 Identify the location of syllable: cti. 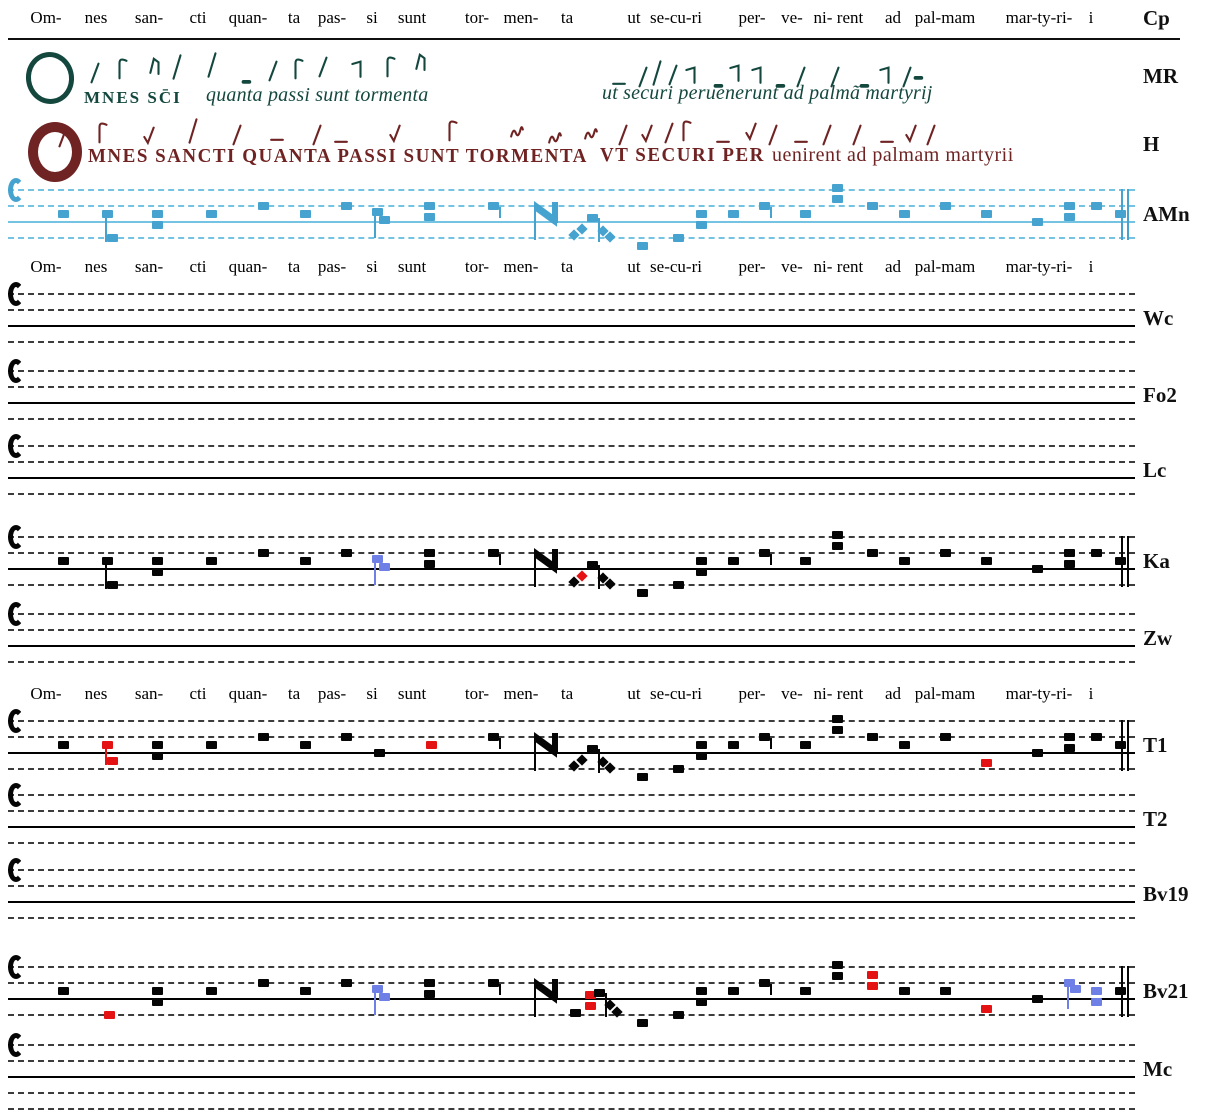
(198, 266).